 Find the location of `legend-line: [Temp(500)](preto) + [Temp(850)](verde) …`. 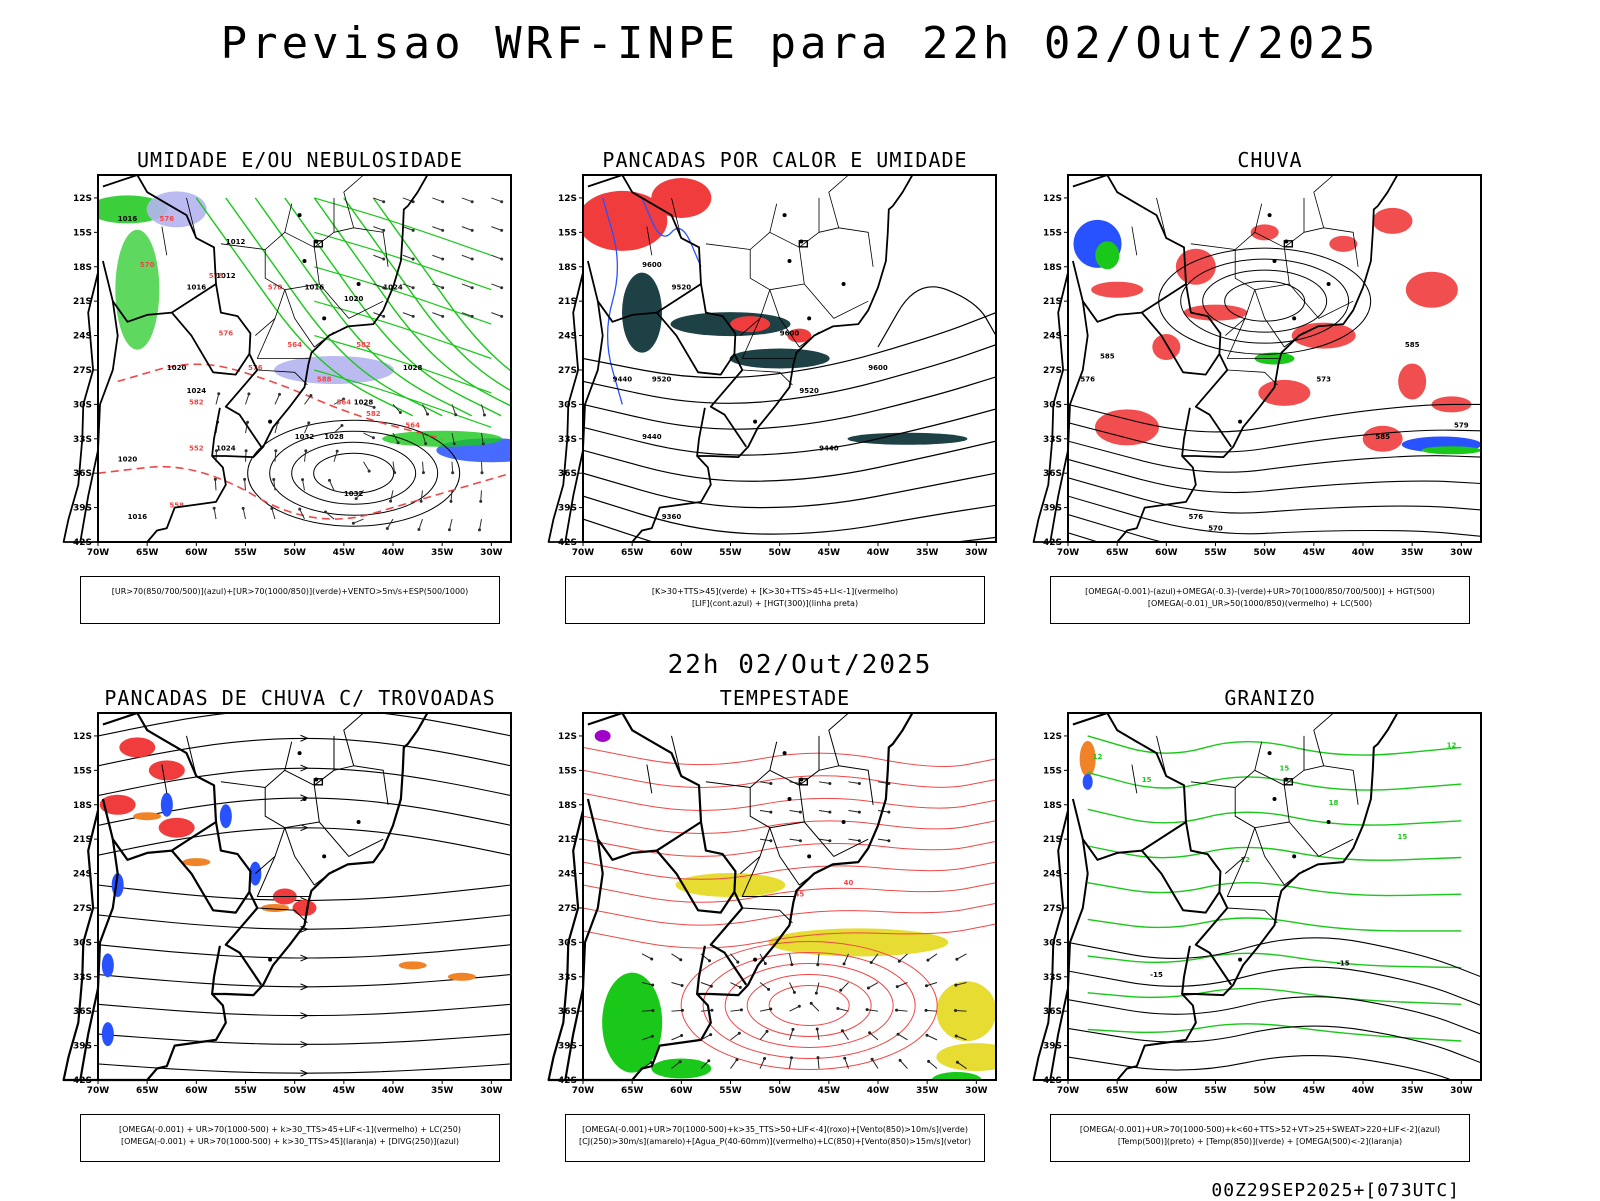

legend-line: [Temp(500)](preto) + [Temp(850)](verde) … is located at coordinates (1260, 1142).